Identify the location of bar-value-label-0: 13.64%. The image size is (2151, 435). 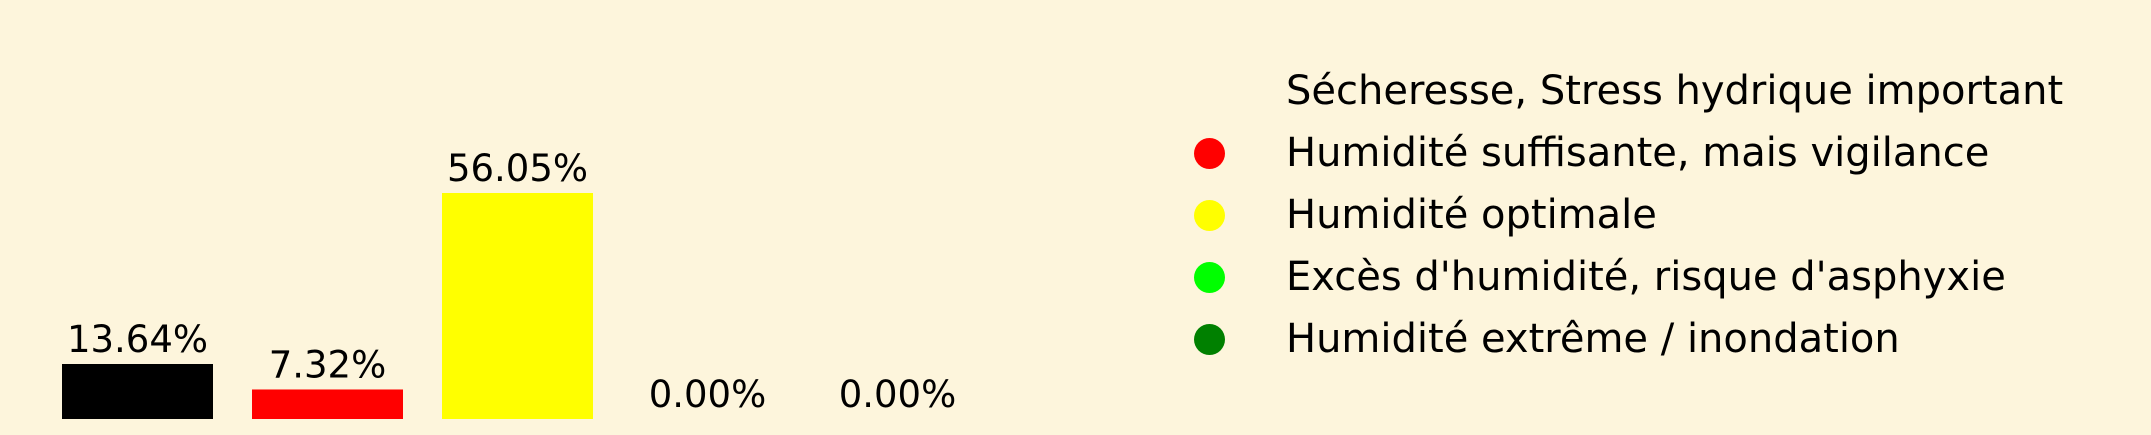
(137, 339).